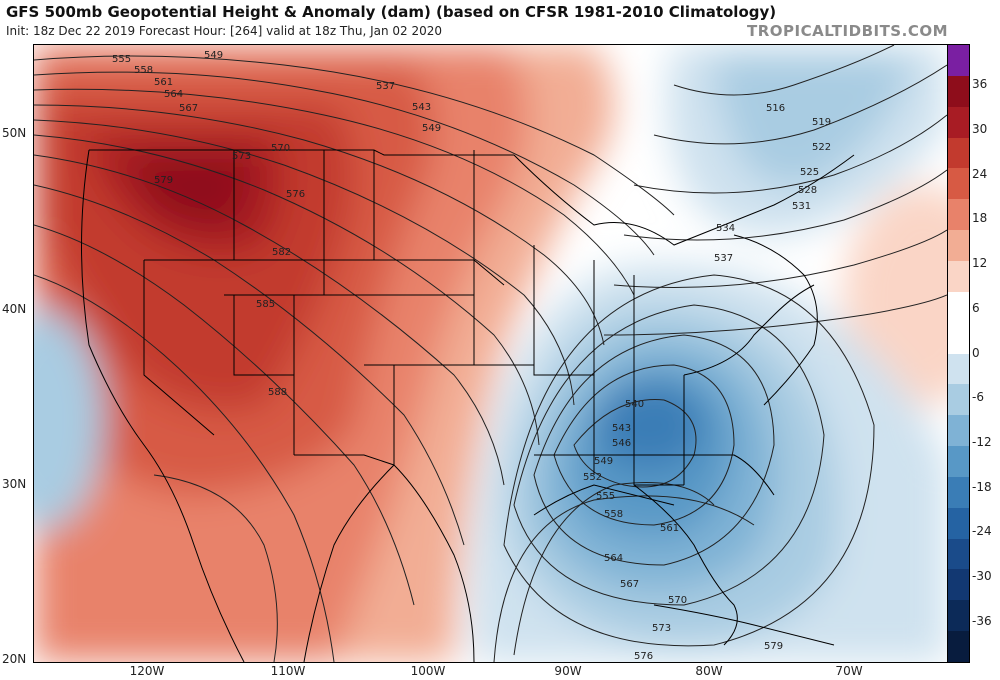  Describe the element at coordinates (277, 392) in the screenshot. I see `contour-label: 588` at that location.